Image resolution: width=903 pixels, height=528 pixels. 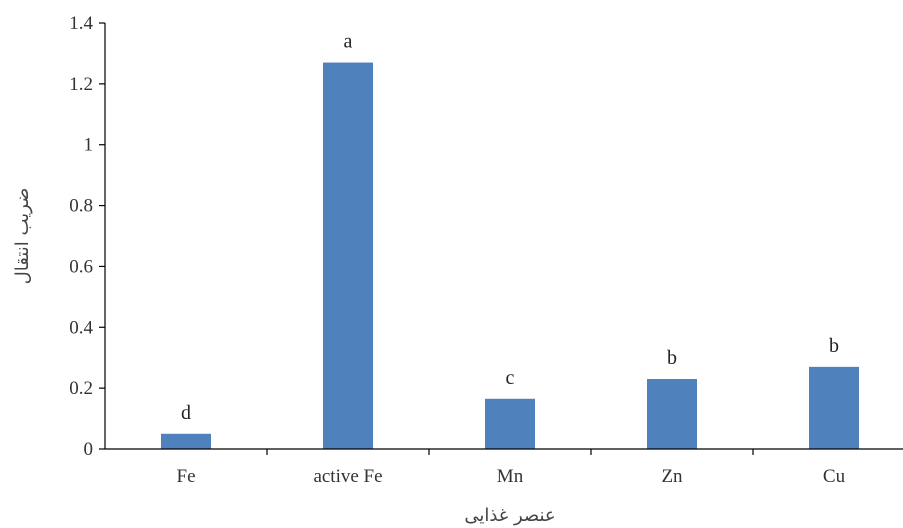 What do you see at coordinates (186, 476) in the screenshot?
I see `x-tick-label: Fe` at bounding box center [186, 476].